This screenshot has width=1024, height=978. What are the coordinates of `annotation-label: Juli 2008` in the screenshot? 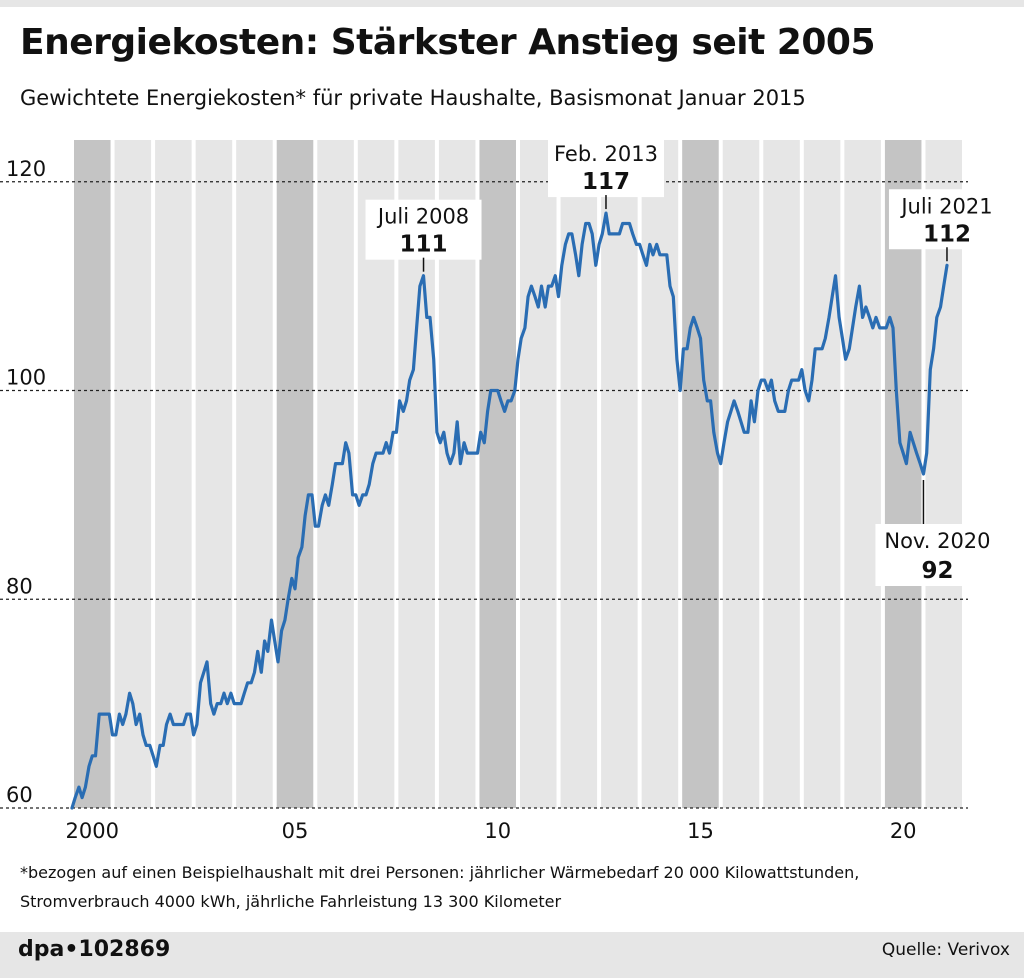 It's located at (422, 217).